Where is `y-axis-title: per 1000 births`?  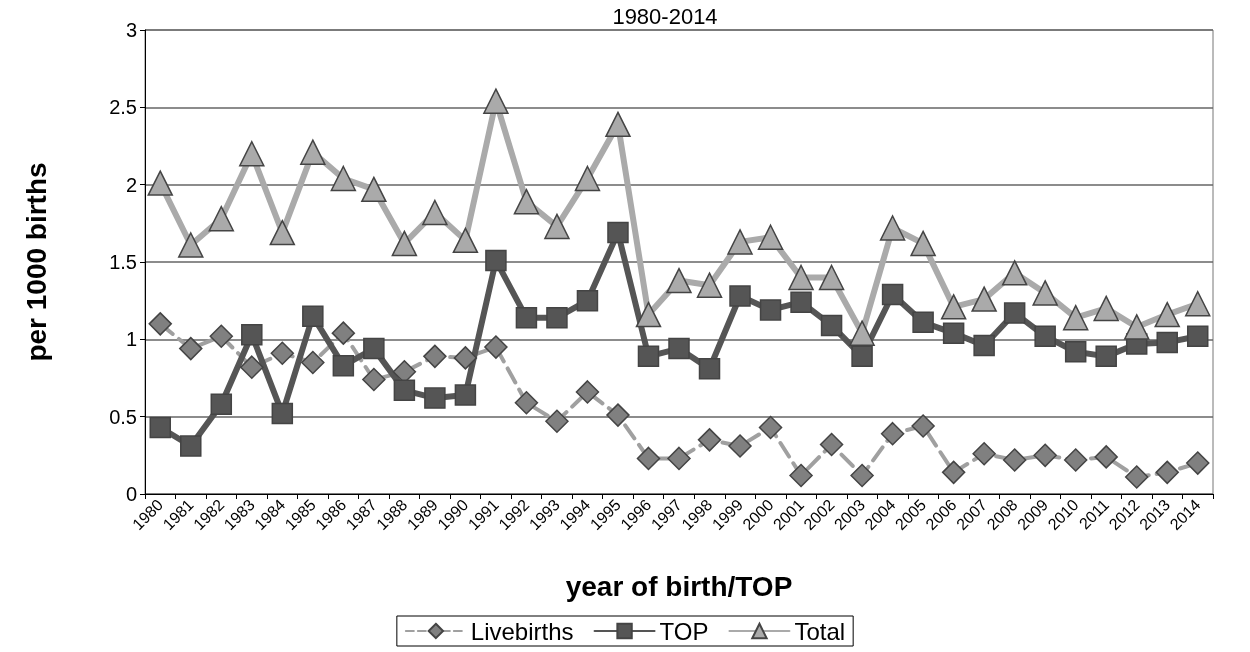 y-axis-title: per 1000 births is located at coordinates (36, 262).